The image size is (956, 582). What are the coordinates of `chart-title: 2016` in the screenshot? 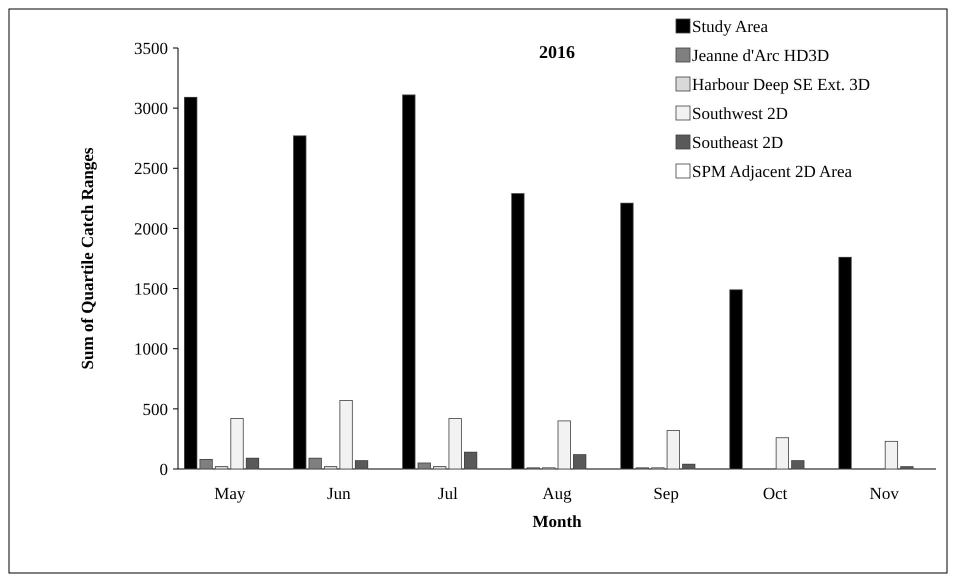 It's located at (557, 52).